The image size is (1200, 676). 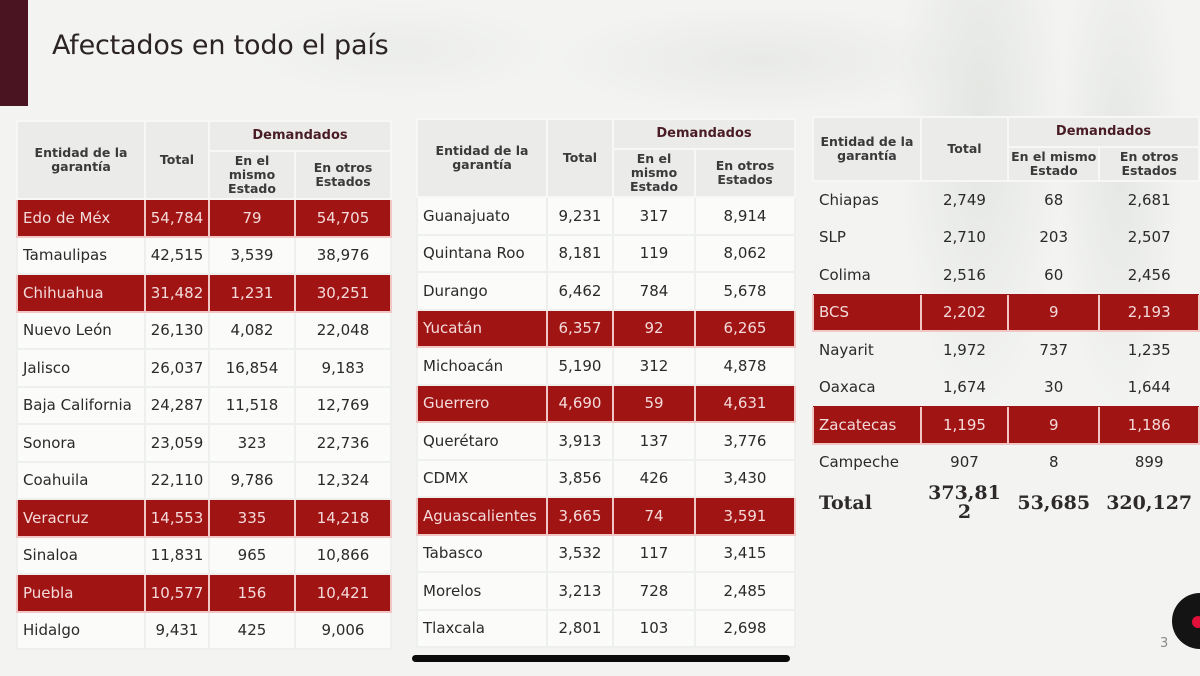 What do you see at coordinates (204, 330) in the screenshot?
I see `table-row: Nuevo León 26,130 4,082 22,048` at bounding box center [204, 330].